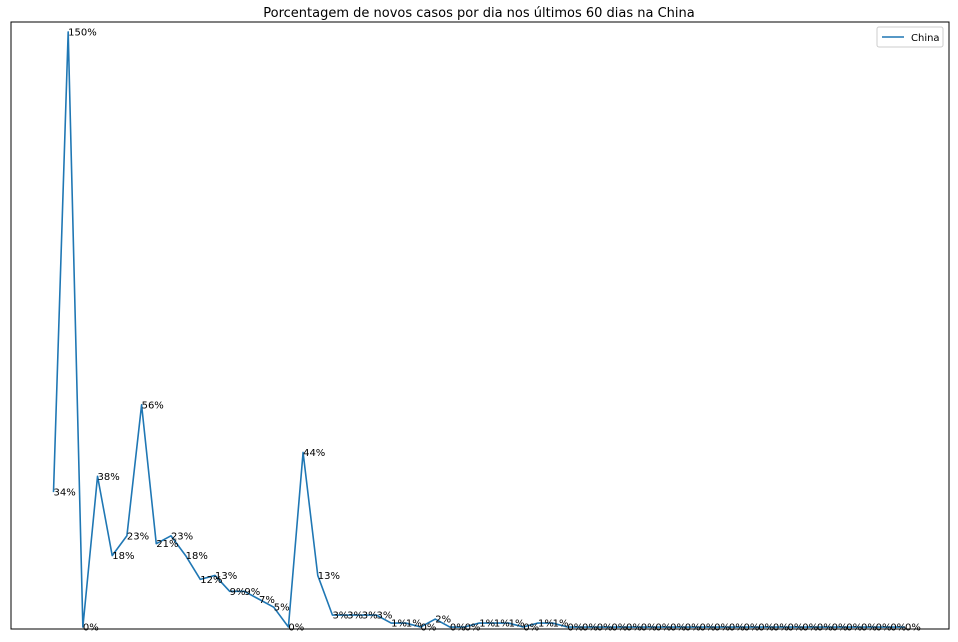 Image resolution: width=958 pixels, height=642 pixels. I want to click on data-label: 44%, so click(314, 453).